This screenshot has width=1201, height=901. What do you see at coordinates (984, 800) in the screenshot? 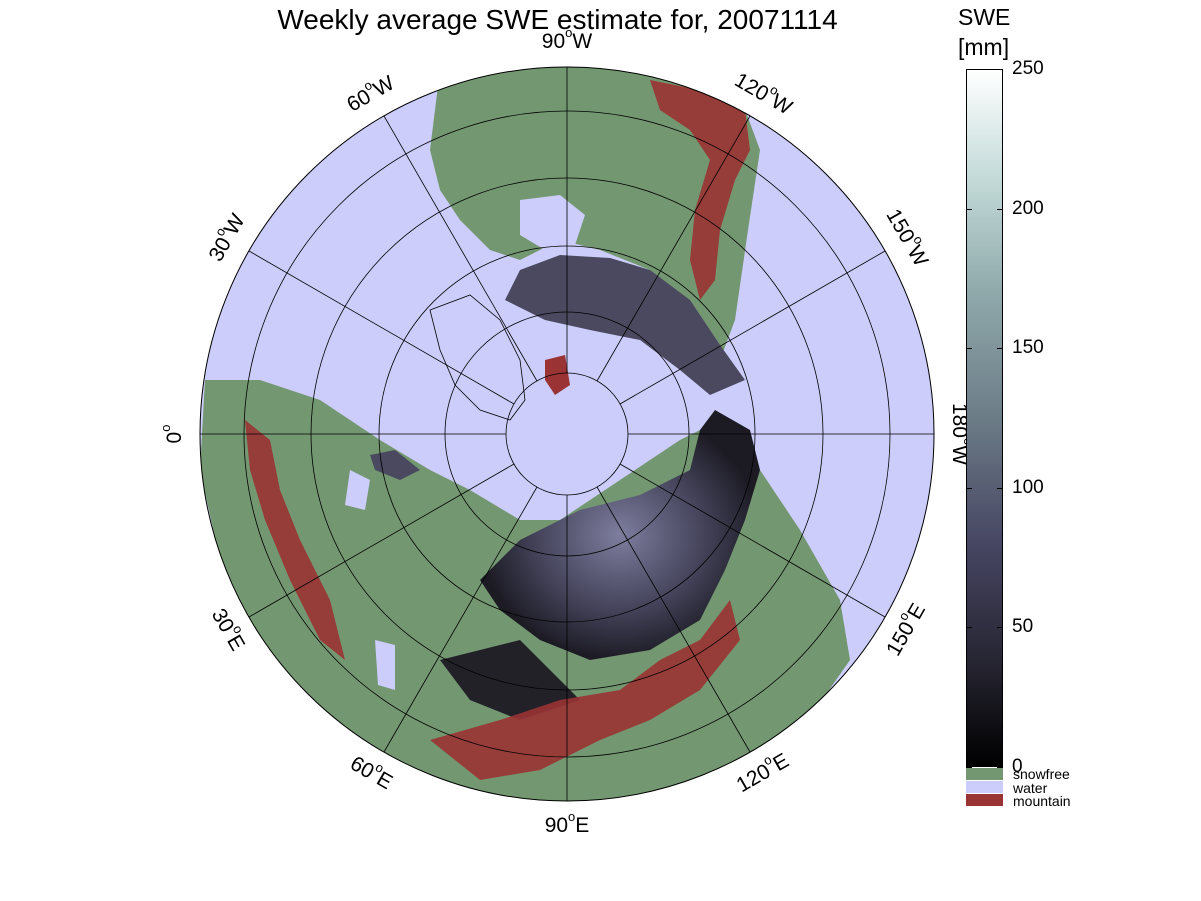
I see `legend-mountain-swatch` at bounding box center [984, 800].